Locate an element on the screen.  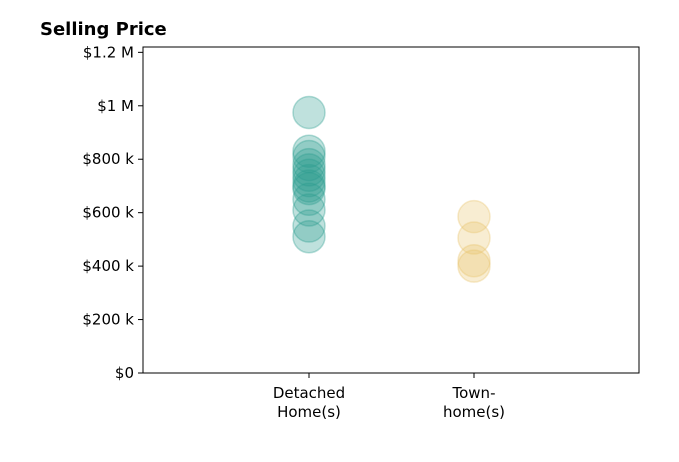
y-axis: $0 $200 k $400 k $600 k $800 k $1 M $1.2 M is located at coordinates (112, 212).